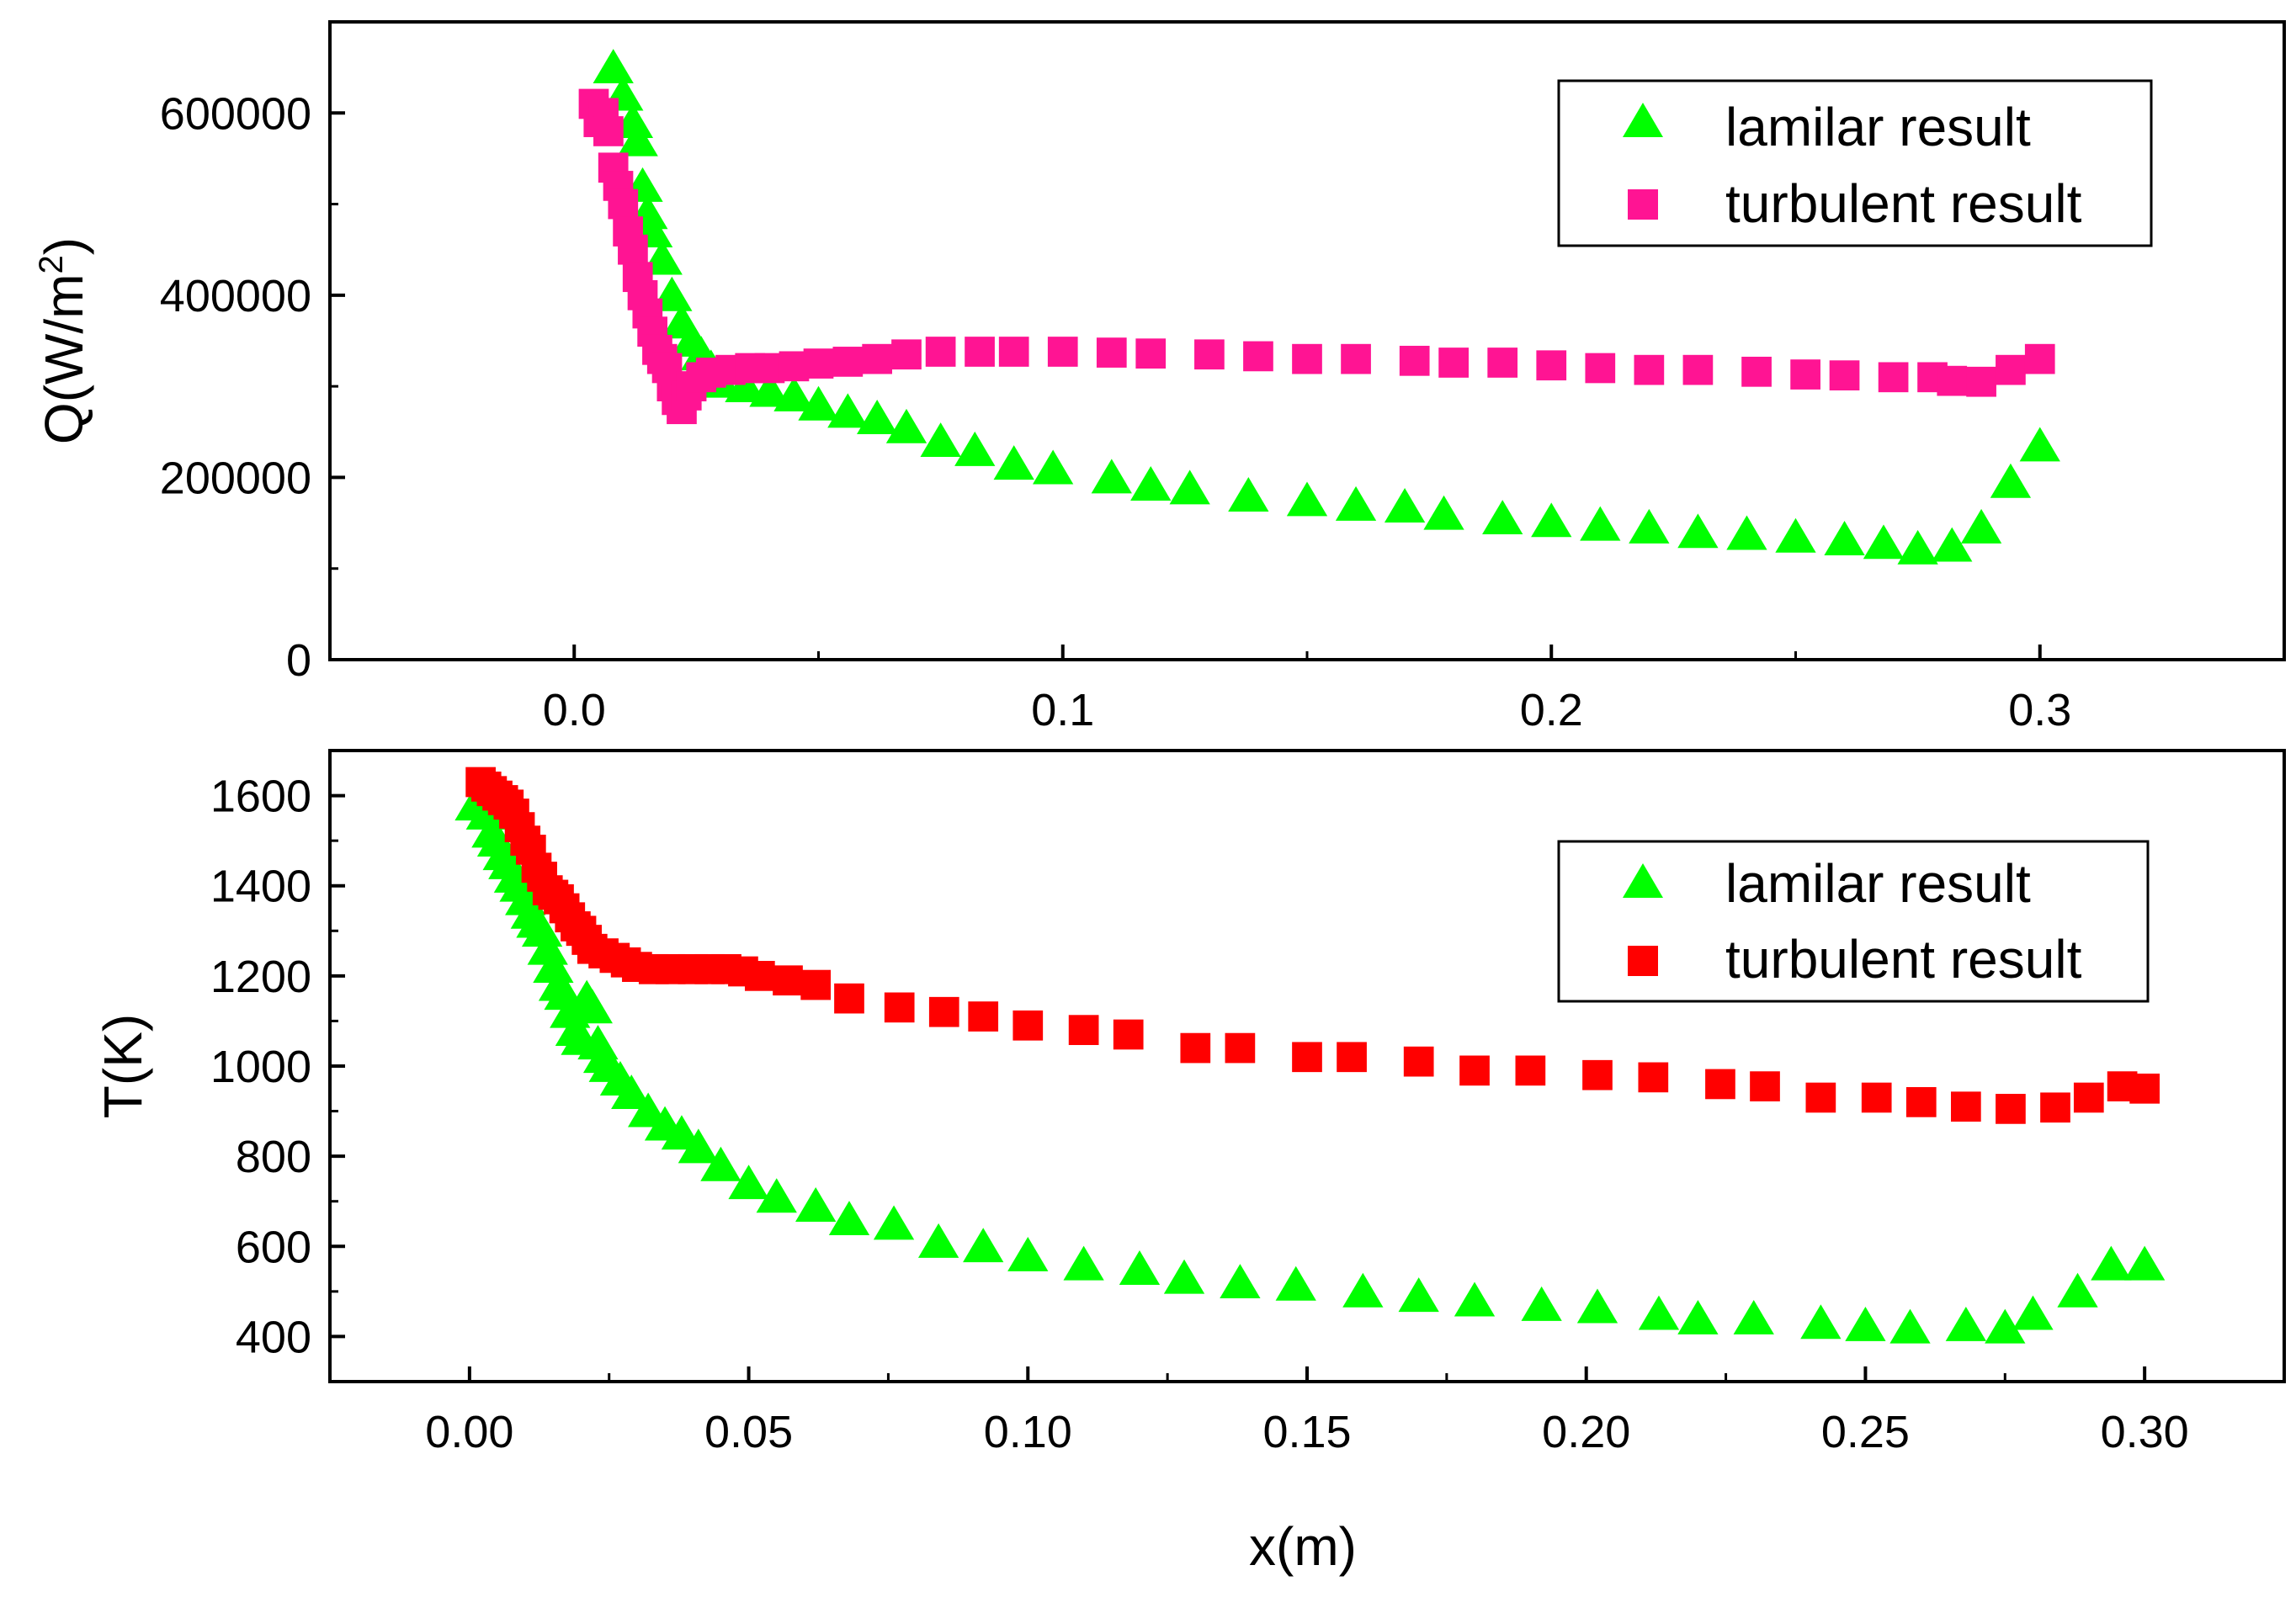 The image size is (2296, 1597). Describe the element at coordinates (273, 1337) in the screenshot. I see `bottom-y-tick-label: 400` at that location.